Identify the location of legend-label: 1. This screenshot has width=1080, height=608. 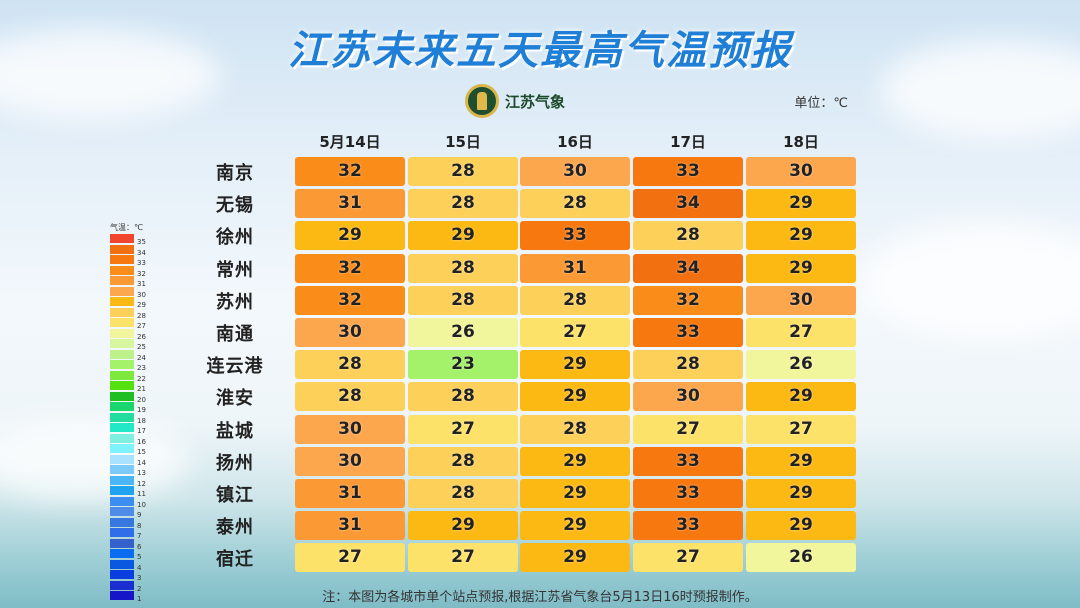
(139, 599).